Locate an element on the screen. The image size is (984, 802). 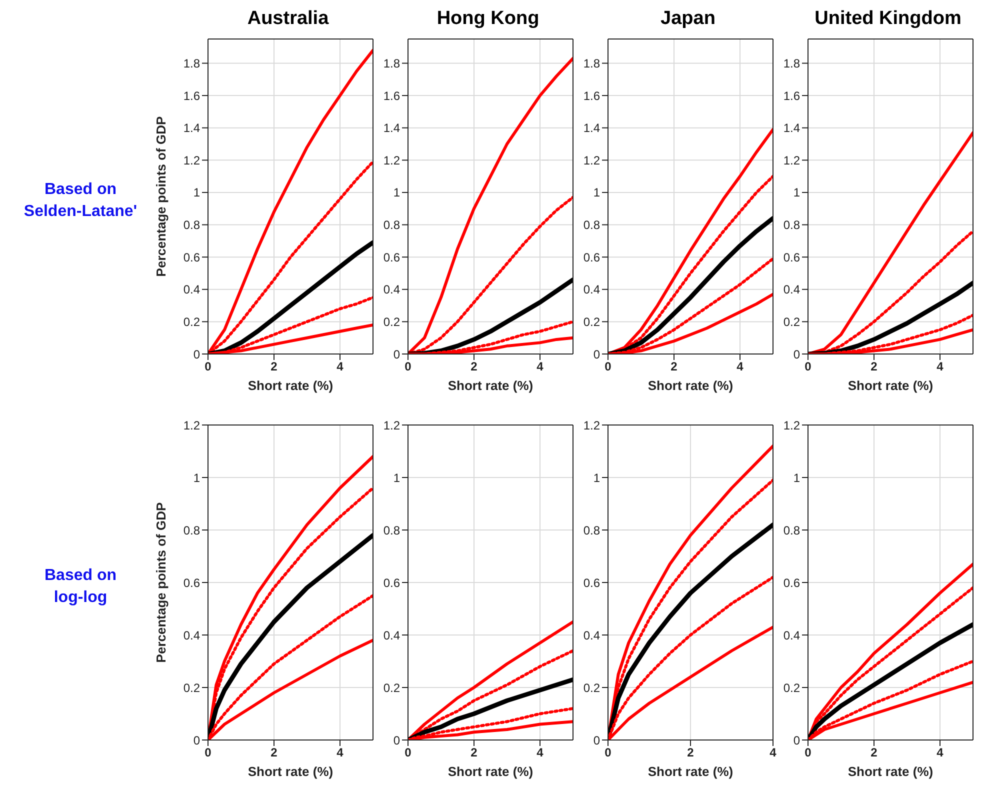
chart-title: Japan is located at coordinates (688, 19).